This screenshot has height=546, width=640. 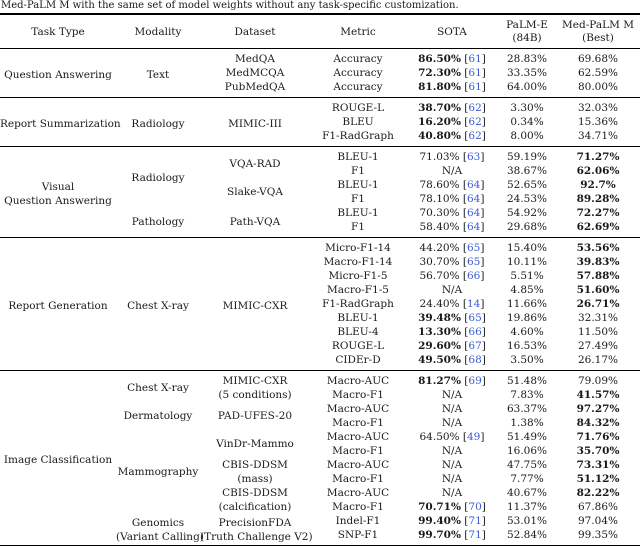 What do you see at coordinates (358, 451) in the screenshot?
I see `metric-cell: Macro-F1` at bounding box center [358, 451].